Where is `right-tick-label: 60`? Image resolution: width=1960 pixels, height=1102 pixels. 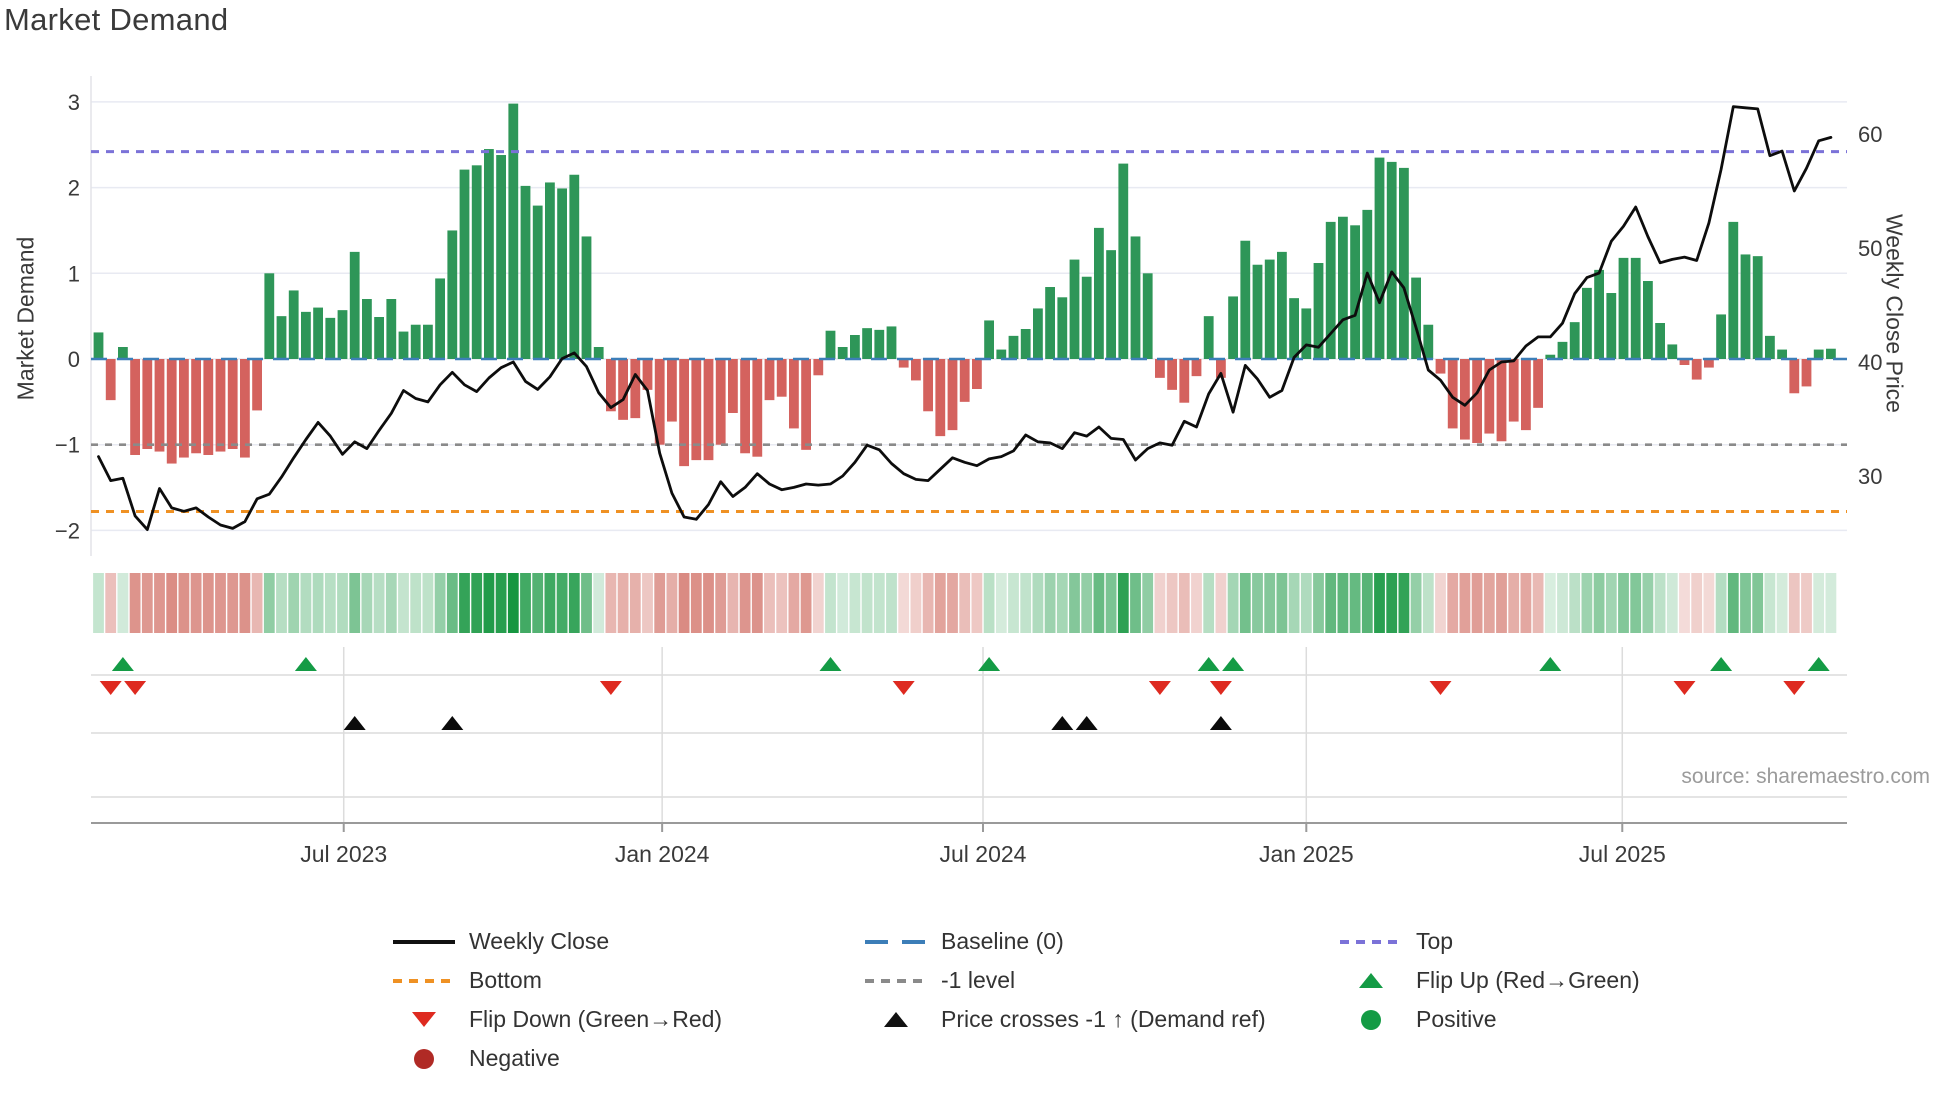
right-tick-label: 60 is located at coordinates (1870, 134).